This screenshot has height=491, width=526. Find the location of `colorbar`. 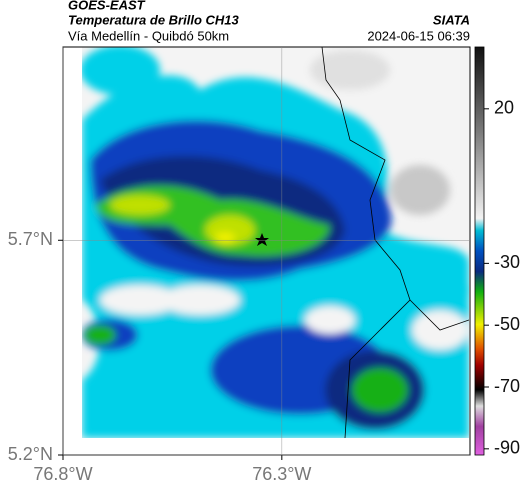

colorbar is located at coordinates (479, 251).